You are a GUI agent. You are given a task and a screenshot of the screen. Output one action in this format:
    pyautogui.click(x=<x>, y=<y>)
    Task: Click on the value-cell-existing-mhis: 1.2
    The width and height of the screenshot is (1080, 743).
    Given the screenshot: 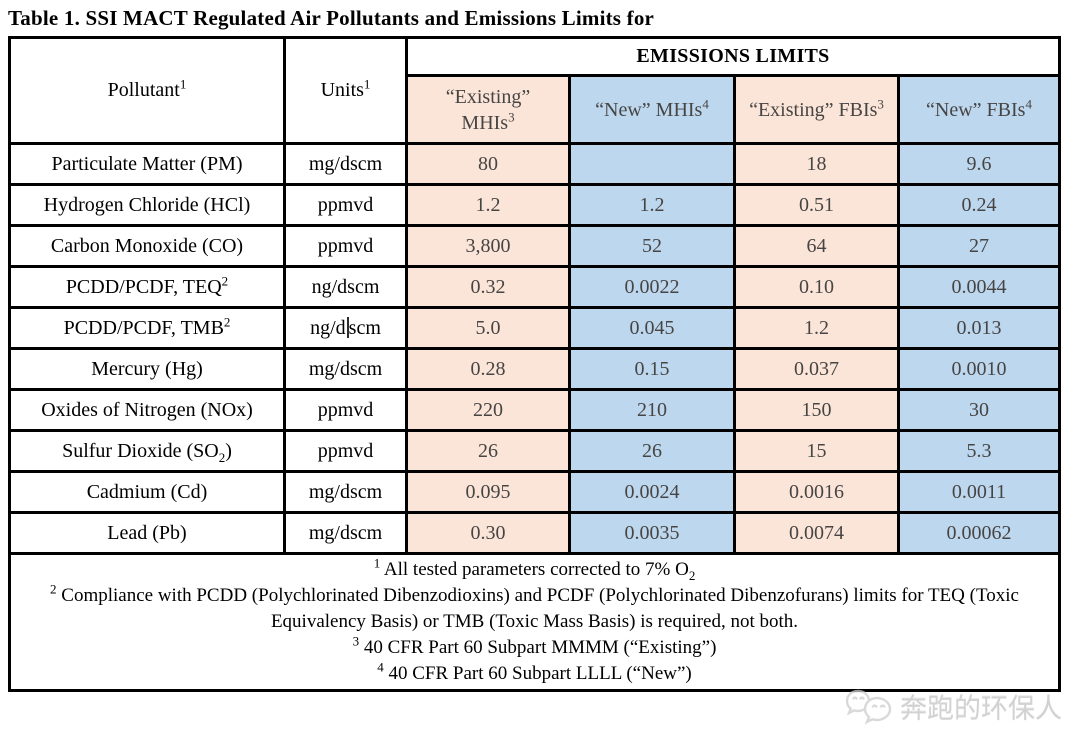 What is the action you would take?
    pyautogui.click(x=488, y=205)
    